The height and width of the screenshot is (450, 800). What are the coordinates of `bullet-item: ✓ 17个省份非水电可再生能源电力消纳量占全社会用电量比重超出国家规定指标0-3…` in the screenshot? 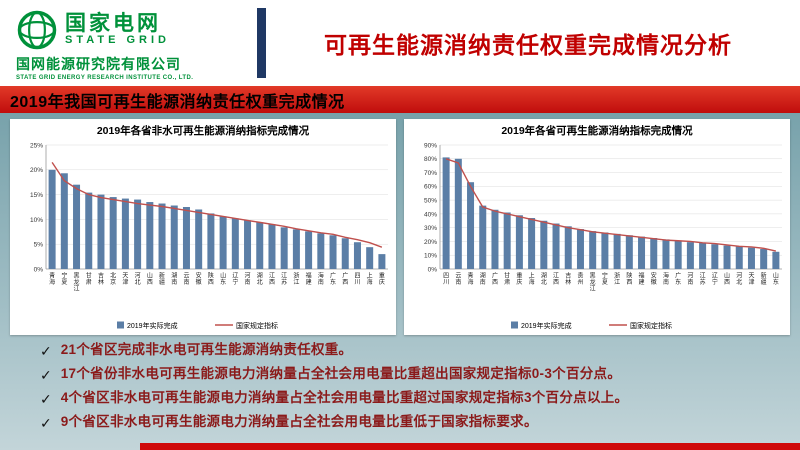 It's located at (407, 375).